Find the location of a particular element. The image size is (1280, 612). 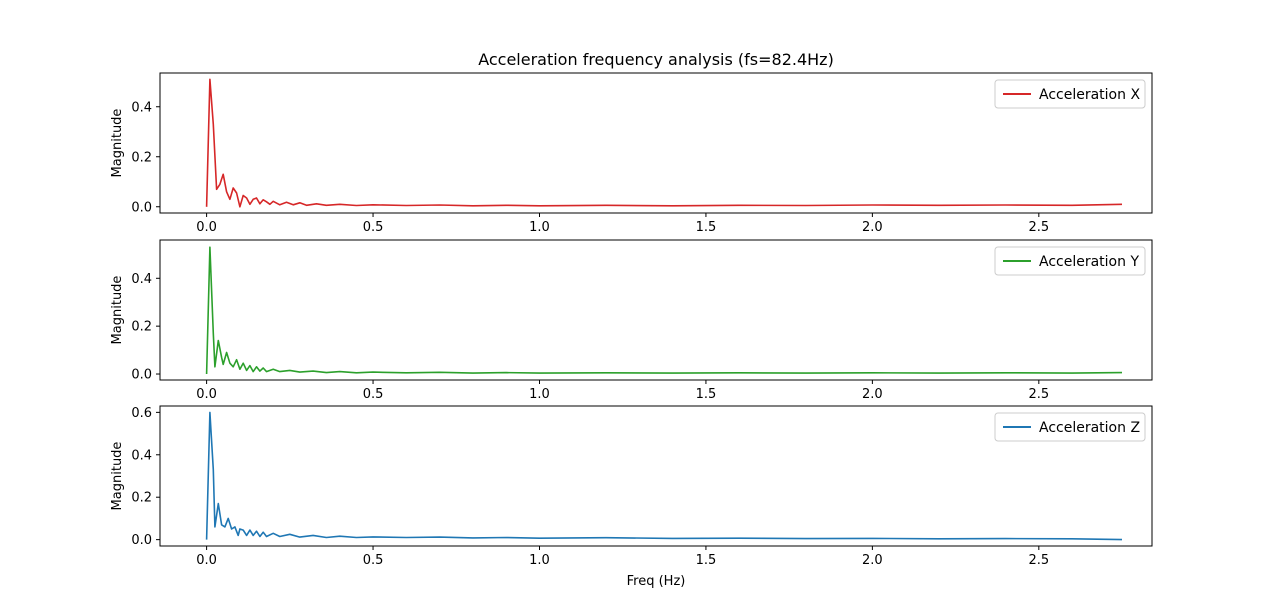

legend: Acceleration Z is located at coordinates (1070, 427).